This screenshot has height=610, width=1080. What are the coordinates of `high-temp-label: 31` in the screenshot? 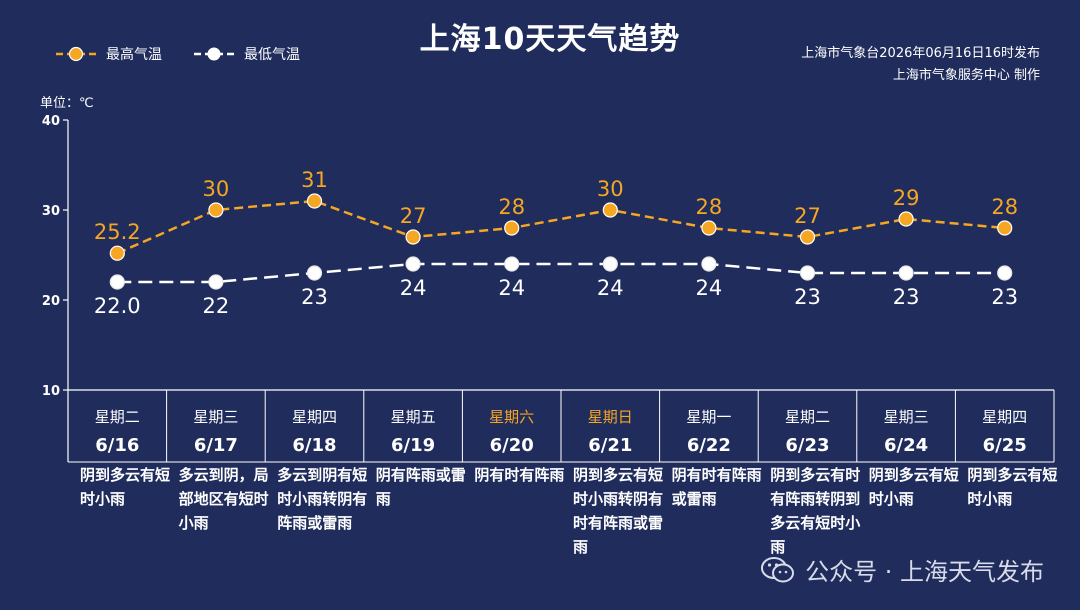 It's located at (314, 180).